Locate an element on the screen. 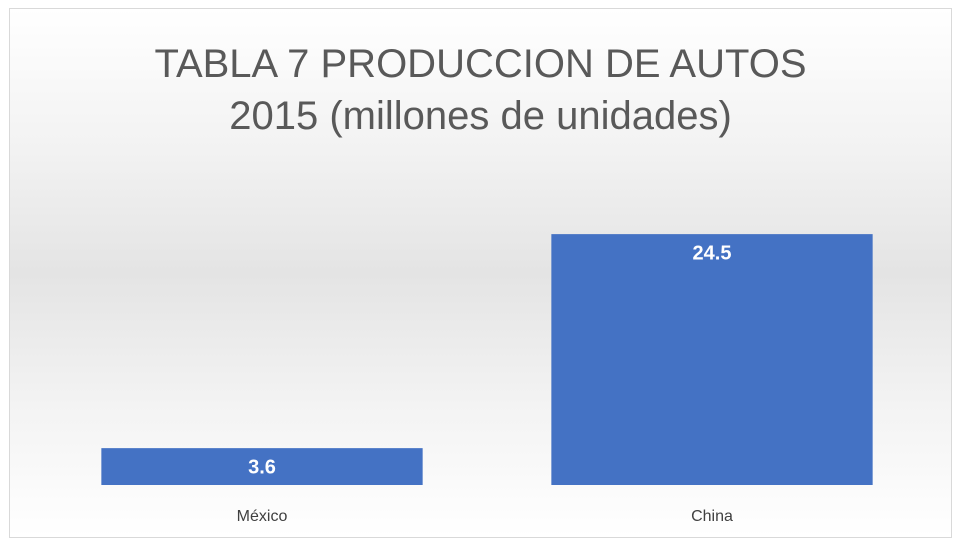  x-tick-label: China is located at coordinates (712, 516).